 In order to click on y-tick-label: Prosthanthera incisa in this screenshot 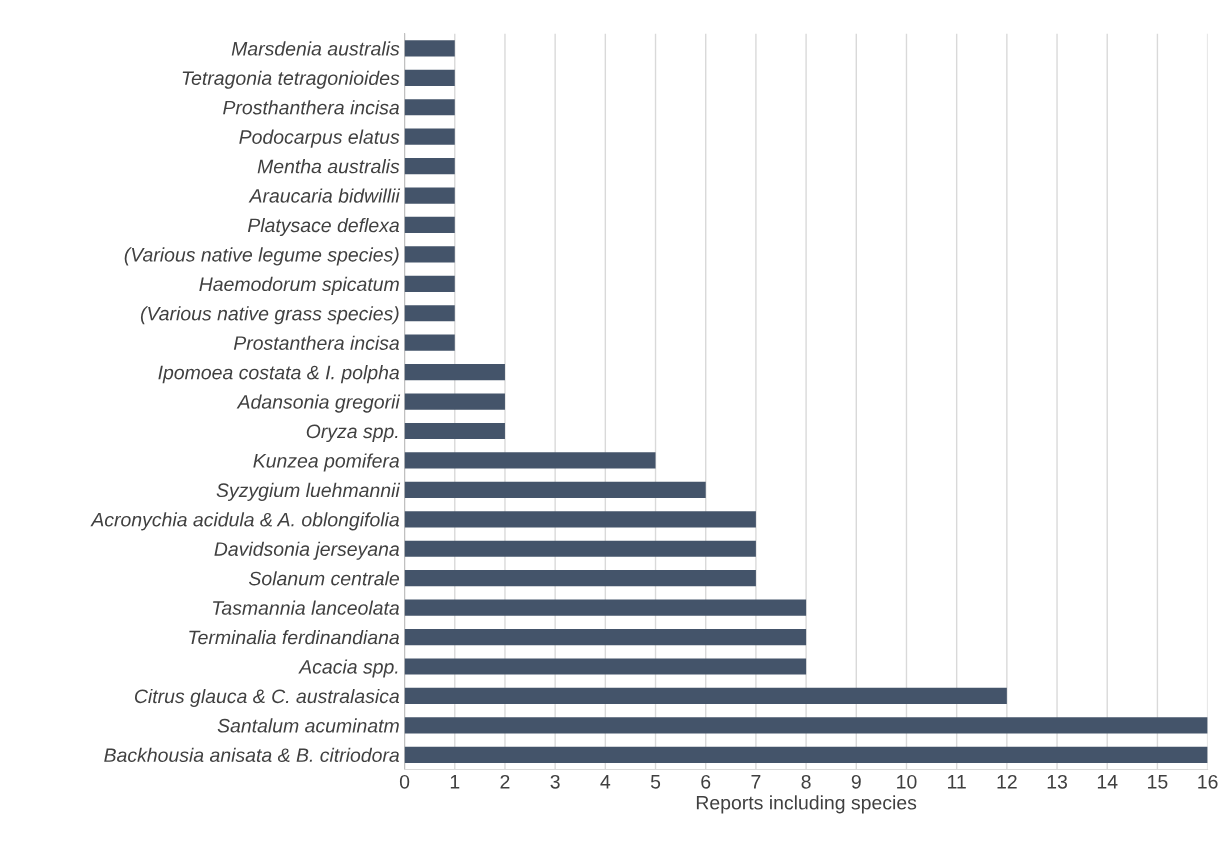, I will do `click(311, 107)`.